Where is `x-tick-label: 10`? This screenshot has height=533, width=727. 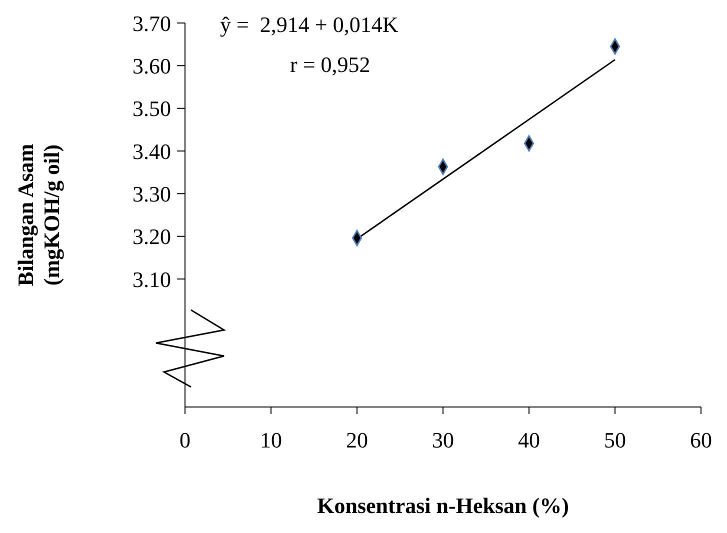 x-tick-label: 10 is located at coordinates (271, 440).